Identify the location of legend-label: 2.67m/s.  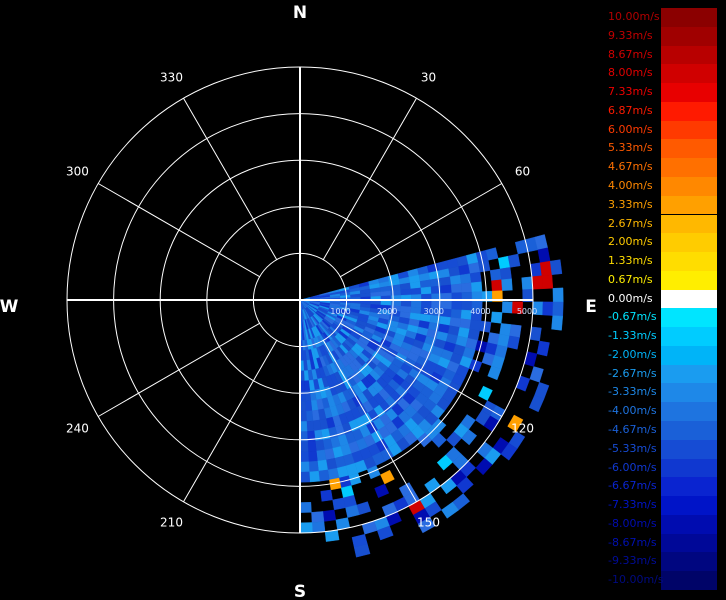
(630, 223).